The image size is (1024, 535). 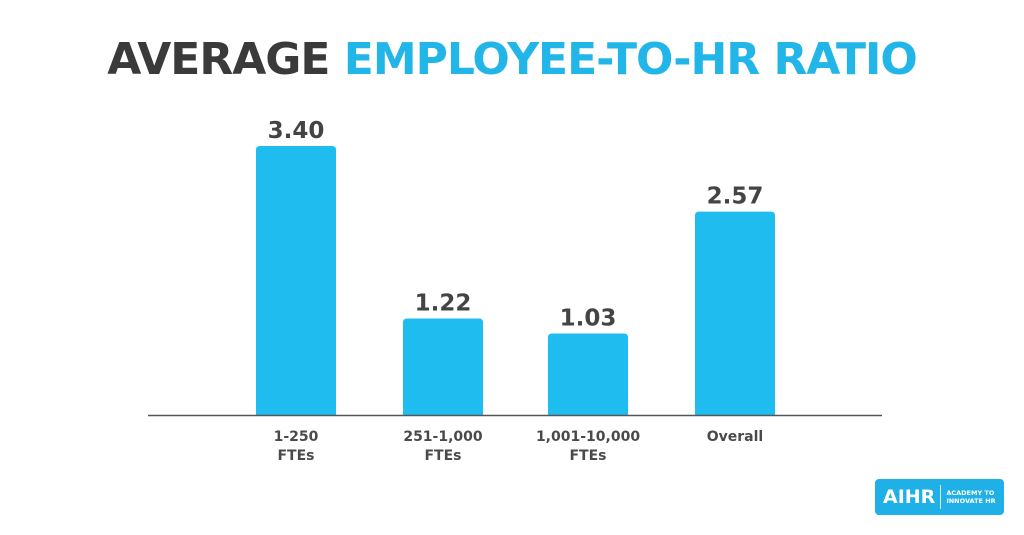 I want to click on x-tick-label-3-line-2: FTEs, so click(x=587, y=456).